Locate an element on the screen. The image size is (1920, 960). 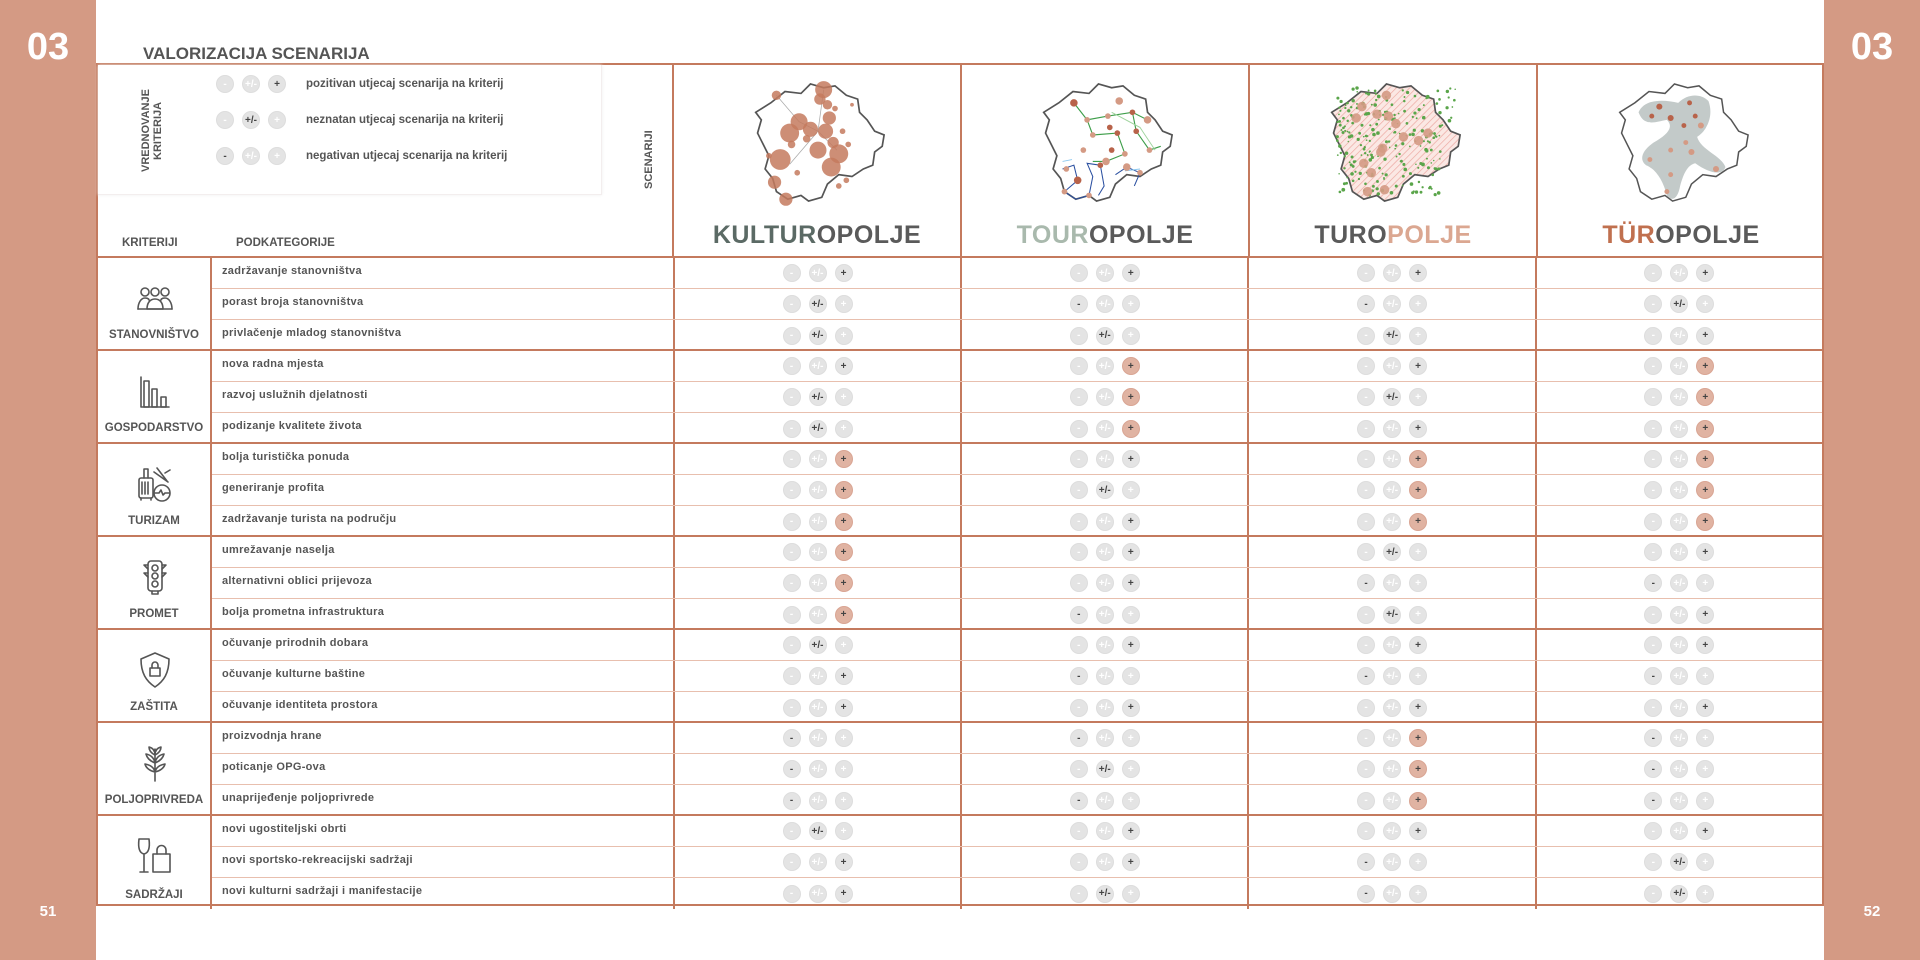
scenario-header-3: TÜROPOLJE is located at coordinates (1680, 160).